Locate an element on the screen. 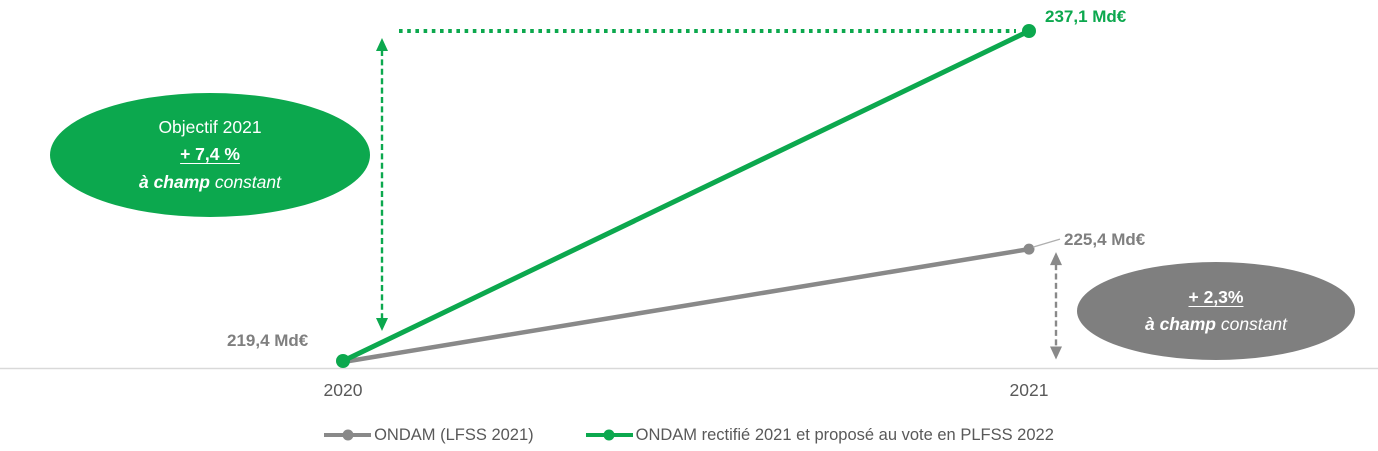 The width and height of the screenshot is (1378, 451). green-end-value-label: 237,1 Md€ is located at coordinates (1086, 16).